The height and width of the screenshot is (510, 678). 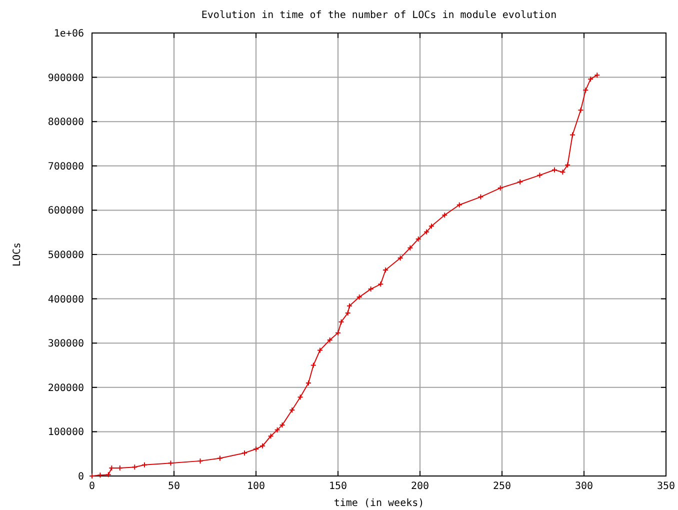 I want to click on x-tick-label: 100, so click(x=256, y=486).